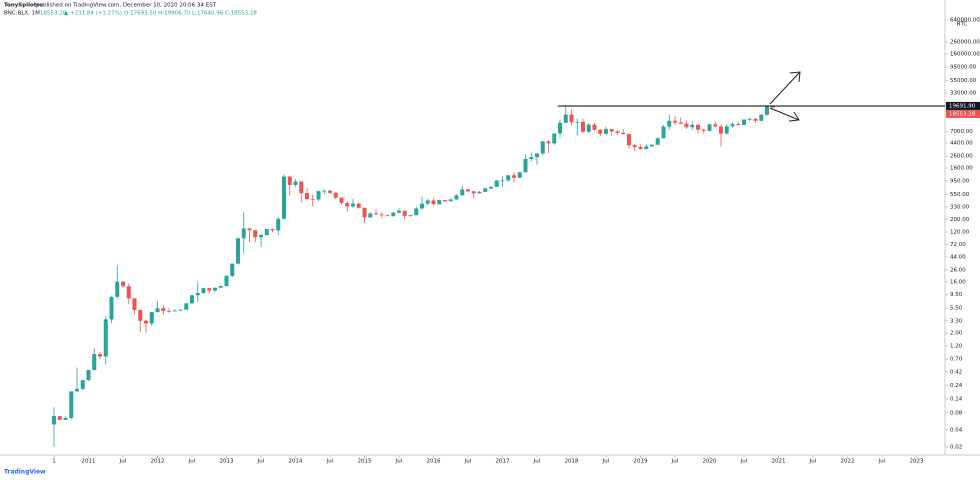  What do you see at coordinates (53, 14) in the screenshot?
I see `last: 18553.28` at bounding box center [53, 14].